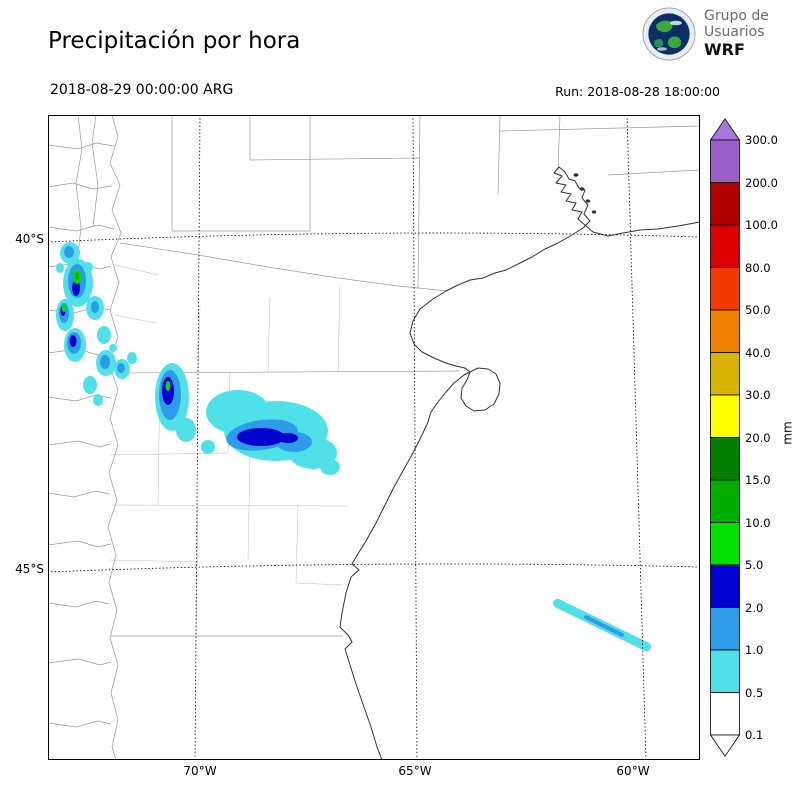 This screenshot has height=800, width=800. I want to click on colorbar-tick-label: 2.0, so click(754, 607).